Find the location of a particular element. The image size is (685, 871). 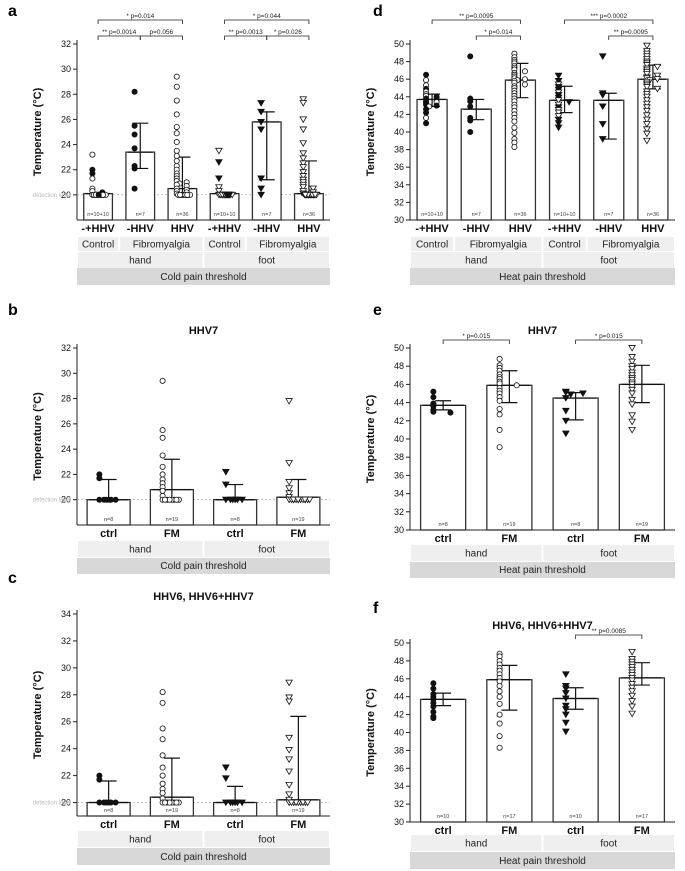

y-tick-label: 42 is located at coordinates (399, 114).